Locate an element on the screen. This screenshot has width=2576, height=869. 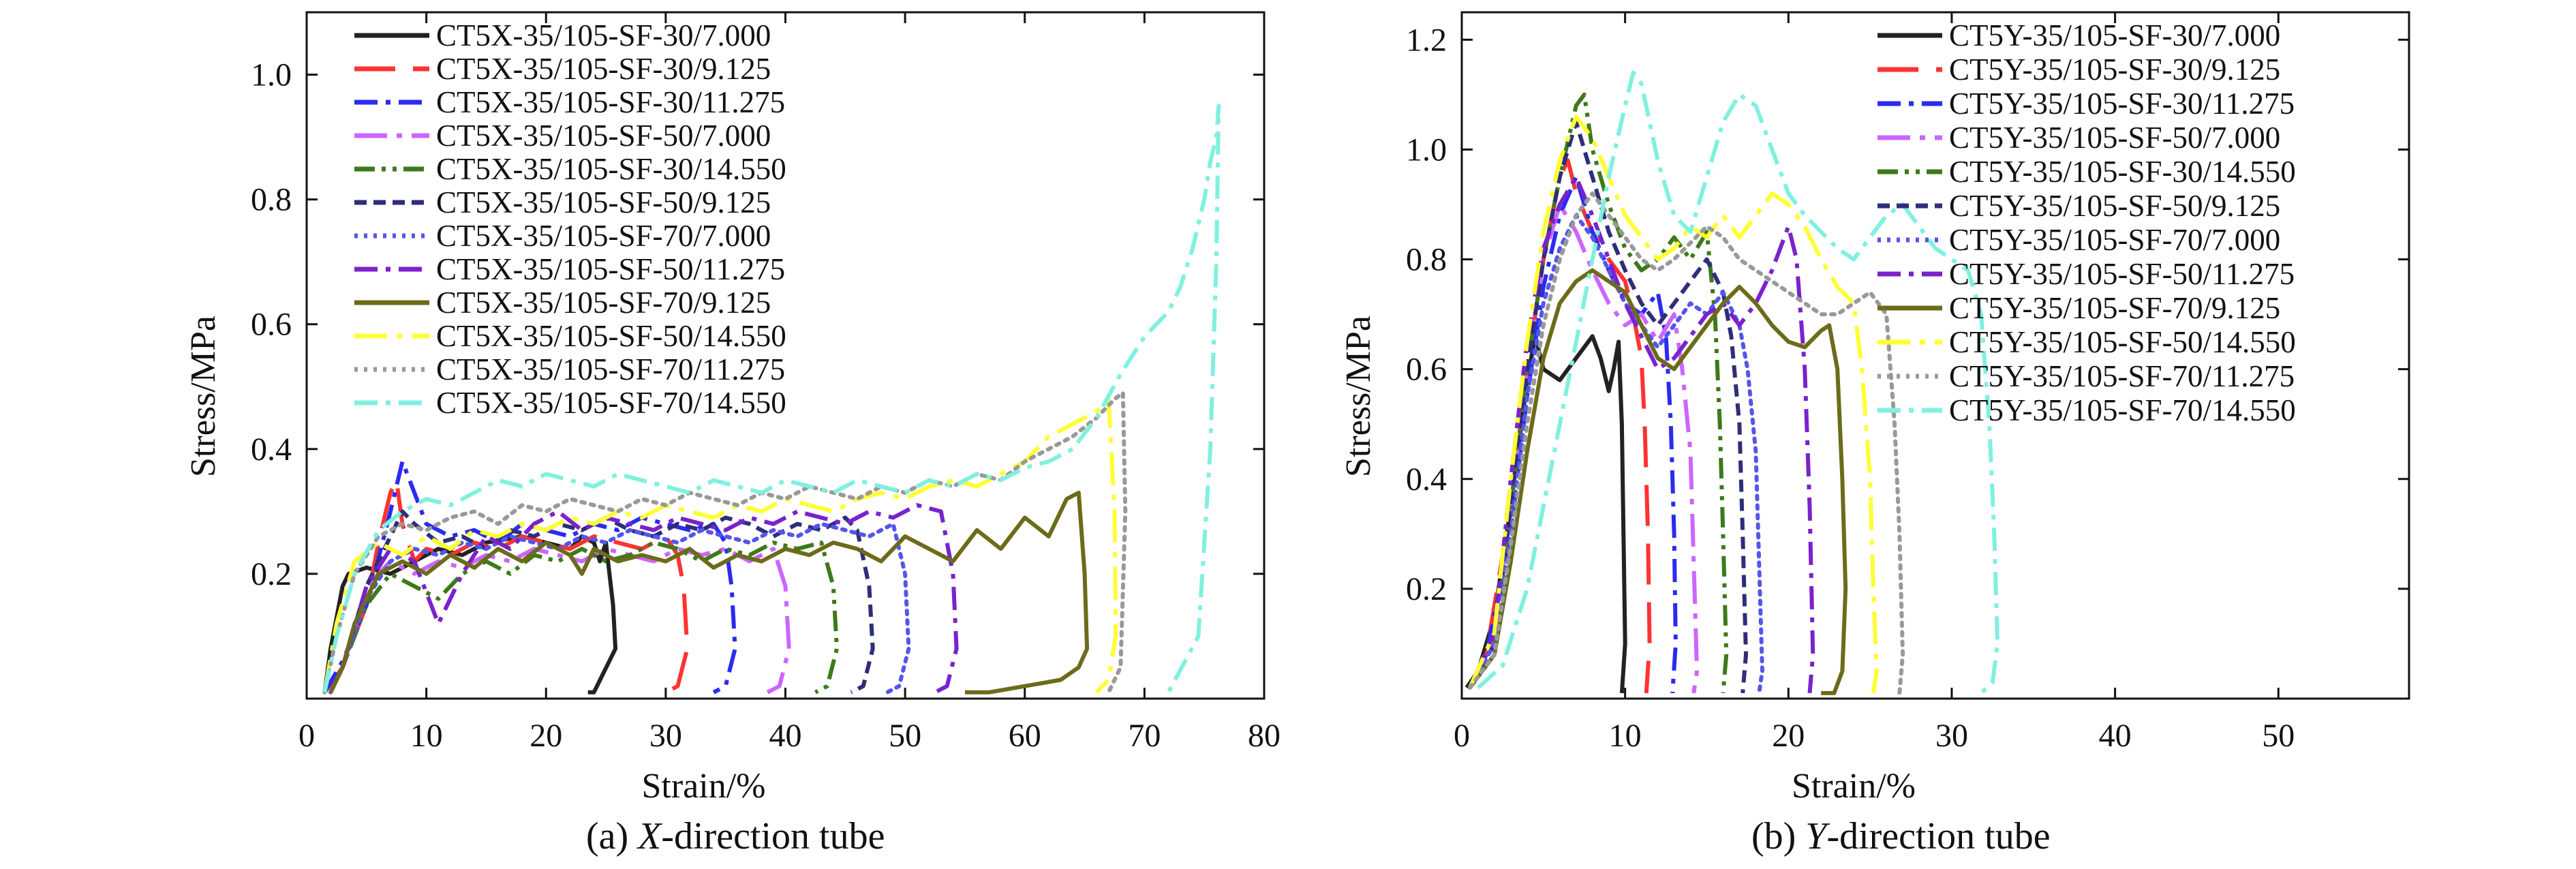
legend-label-7: CT5Y-35/105-SF-50/11.275 is located at coordinates (2122, 274).